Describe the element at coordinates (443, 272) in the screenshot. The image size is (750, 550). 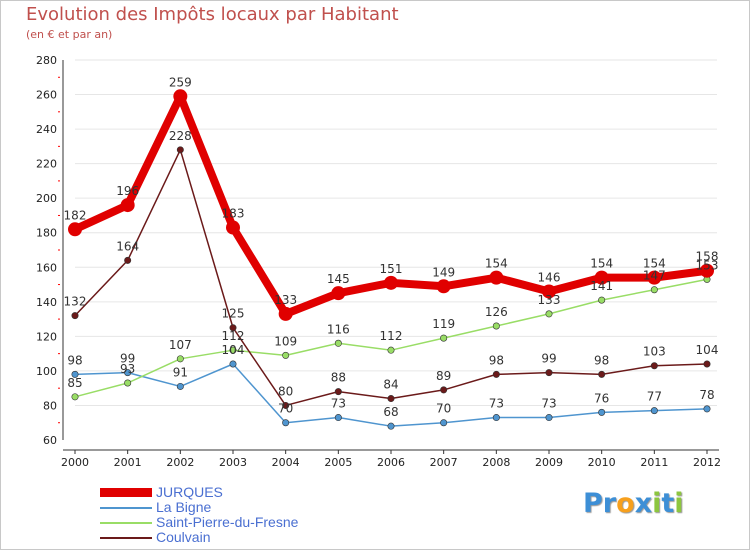
I see `data-label-jurques-2007: 149` at that location.